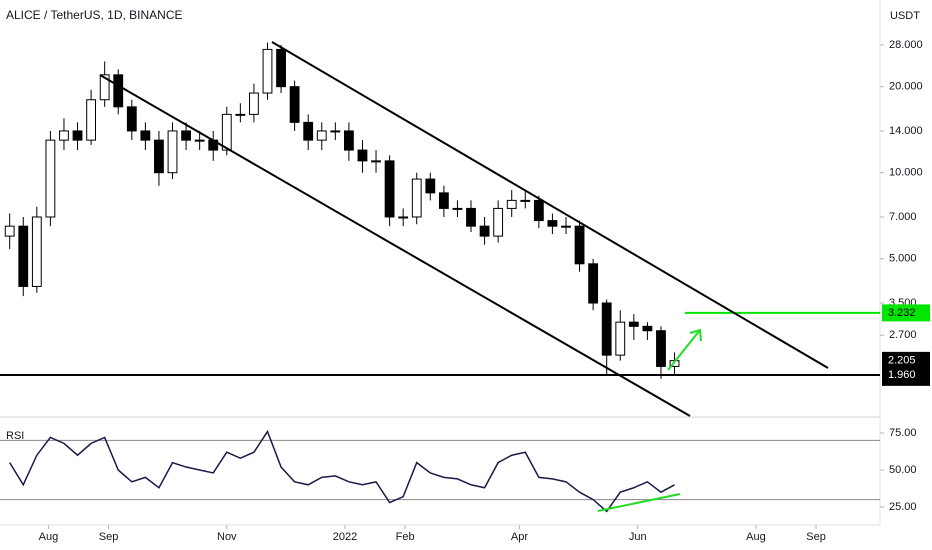 This screenshot has width=932, height=550. Describe the element at coordinates (903, 259) in the screenshot. I see `y-tick-label: 5.000` at that location.